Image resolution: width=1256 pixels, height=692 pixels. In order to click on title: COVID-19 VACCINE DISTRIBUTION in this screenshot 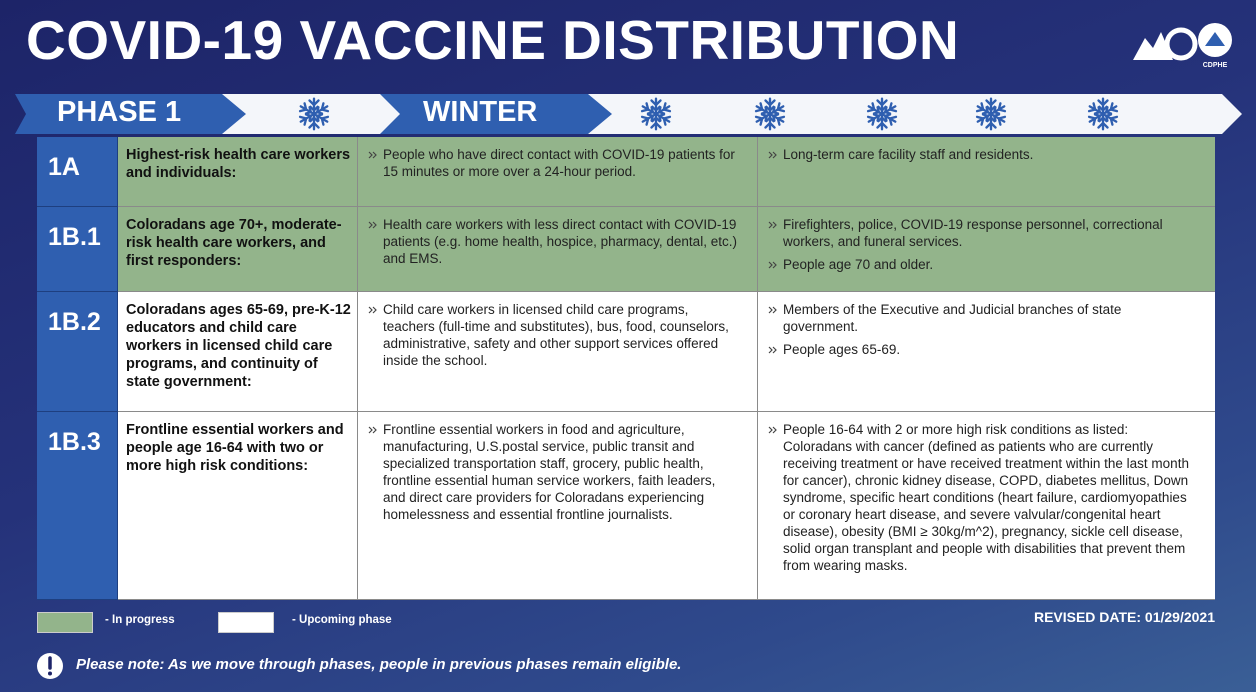, I will do `click(493, 40)`.